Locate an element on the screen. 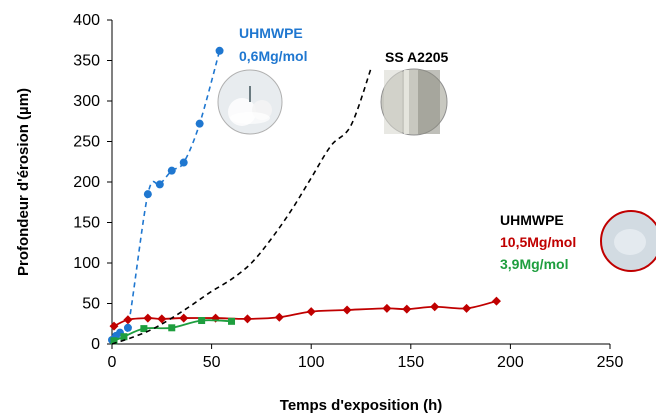  y-axis-title: Profondeur d'érosion (µm) is located at coordinates (23, 182).